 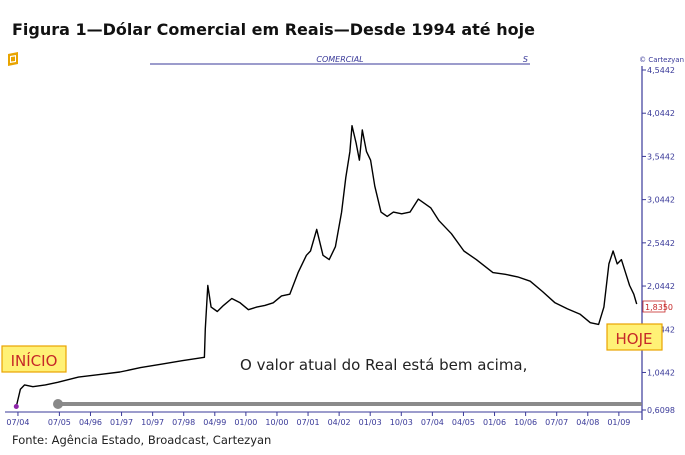 What do you see at coordinates (618, 422) in the screenshot?
I see `x-tick-label: 01/09` at bounding box center [618, 422].